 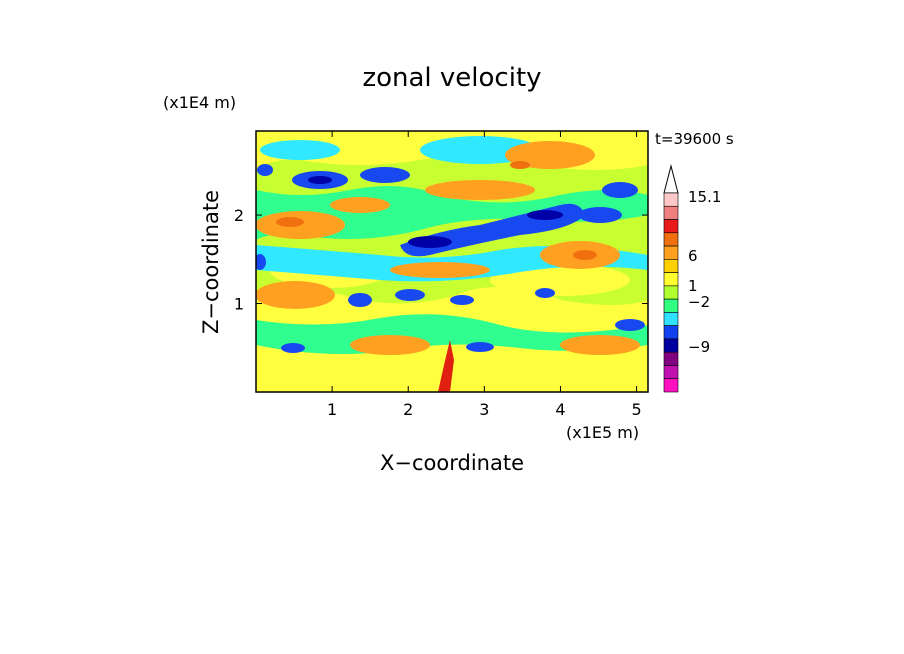 What do you see at coordinates (408, 409) in the screenshot?
I see `x-tick-label: 2` at bounding box center [408, 409].